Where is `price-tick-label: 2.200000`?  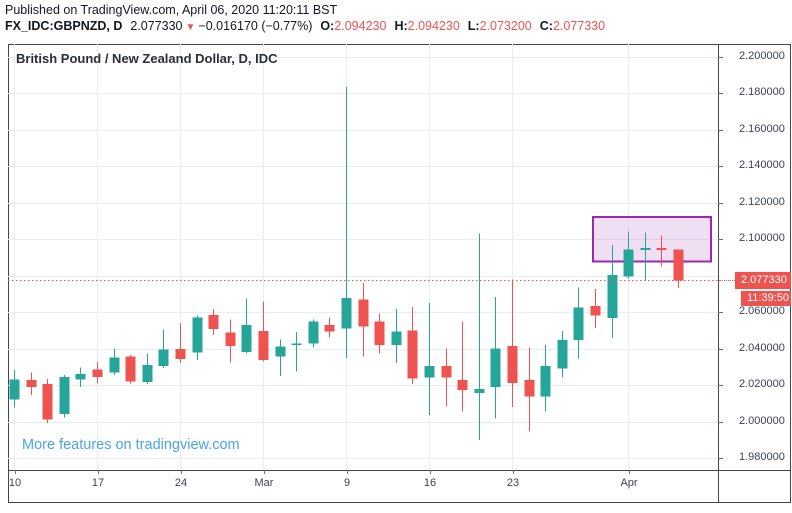 price-tick-label: 2.200000 is located at coordinates (762, 56).